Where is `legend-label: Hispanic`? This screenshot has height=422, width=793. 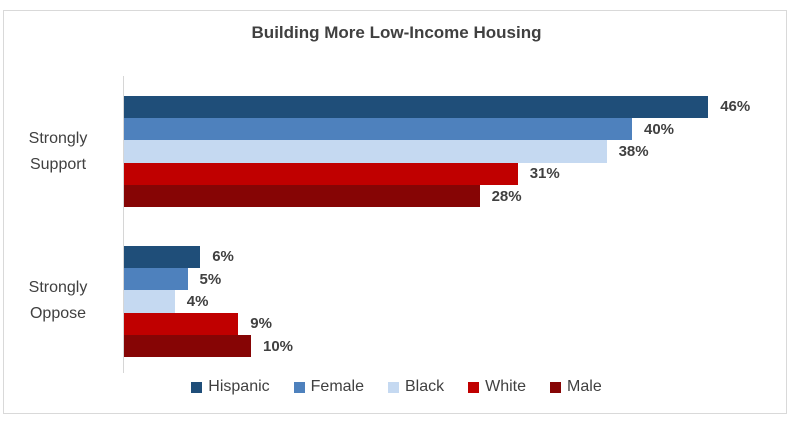 legend-label: Hispanic is located at coordinates (239, 386).